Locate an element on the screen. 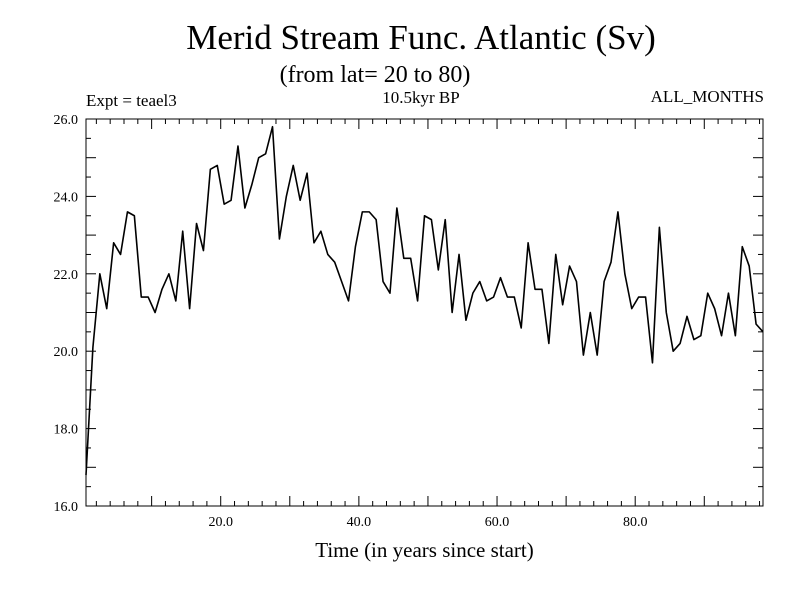  experiment-label: Expt = teael3 is located at coordinates (131, 100).